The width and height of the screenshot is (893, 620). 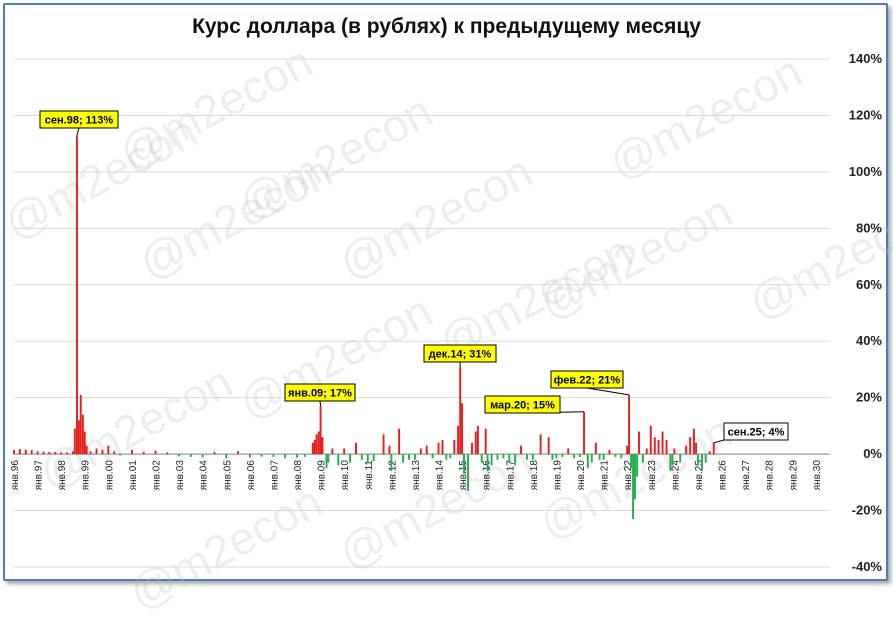 I want to click on y-tick-label: 100%, so click(x=866, y=171).